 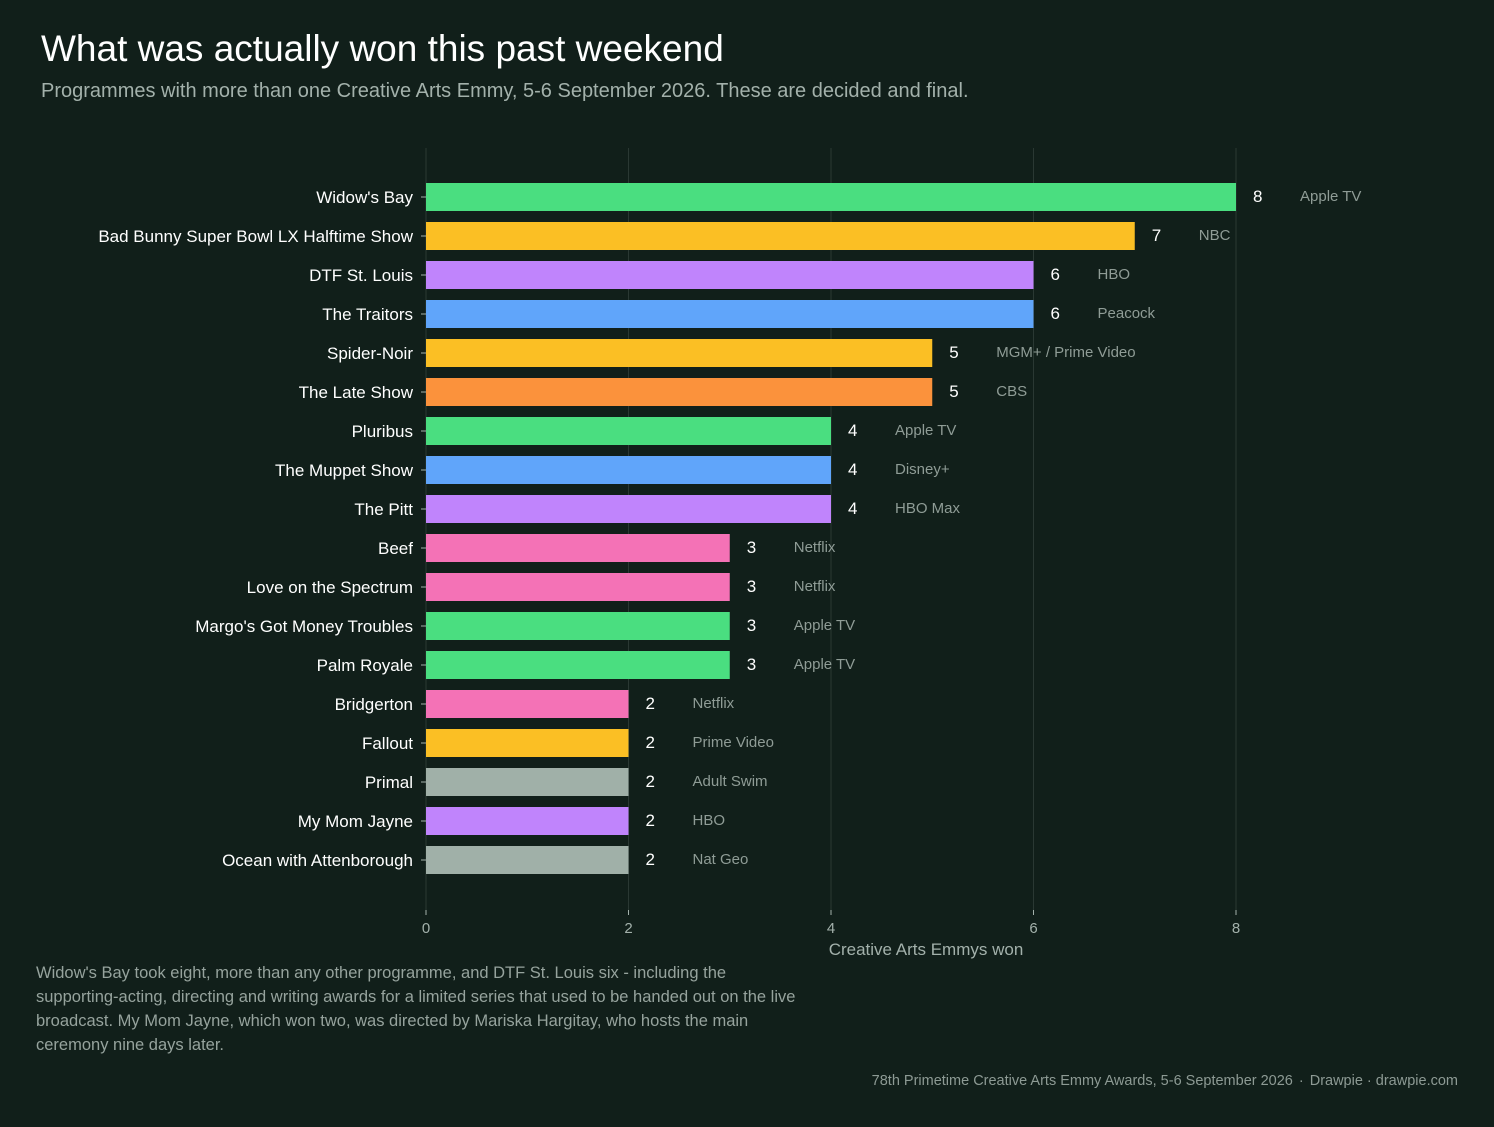 What do you see at coordinates (733, 742) in the screenshot?
I see `network-label: Prime Video` at bounding box center [733, 742].